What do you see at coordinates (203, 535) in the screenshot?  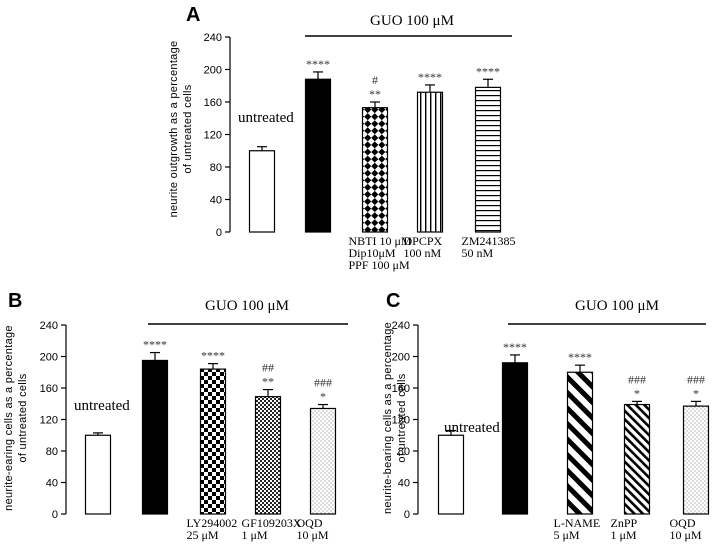 I see `panel-b-category-label-2: 25 μM` at bounding box center [203, 535].